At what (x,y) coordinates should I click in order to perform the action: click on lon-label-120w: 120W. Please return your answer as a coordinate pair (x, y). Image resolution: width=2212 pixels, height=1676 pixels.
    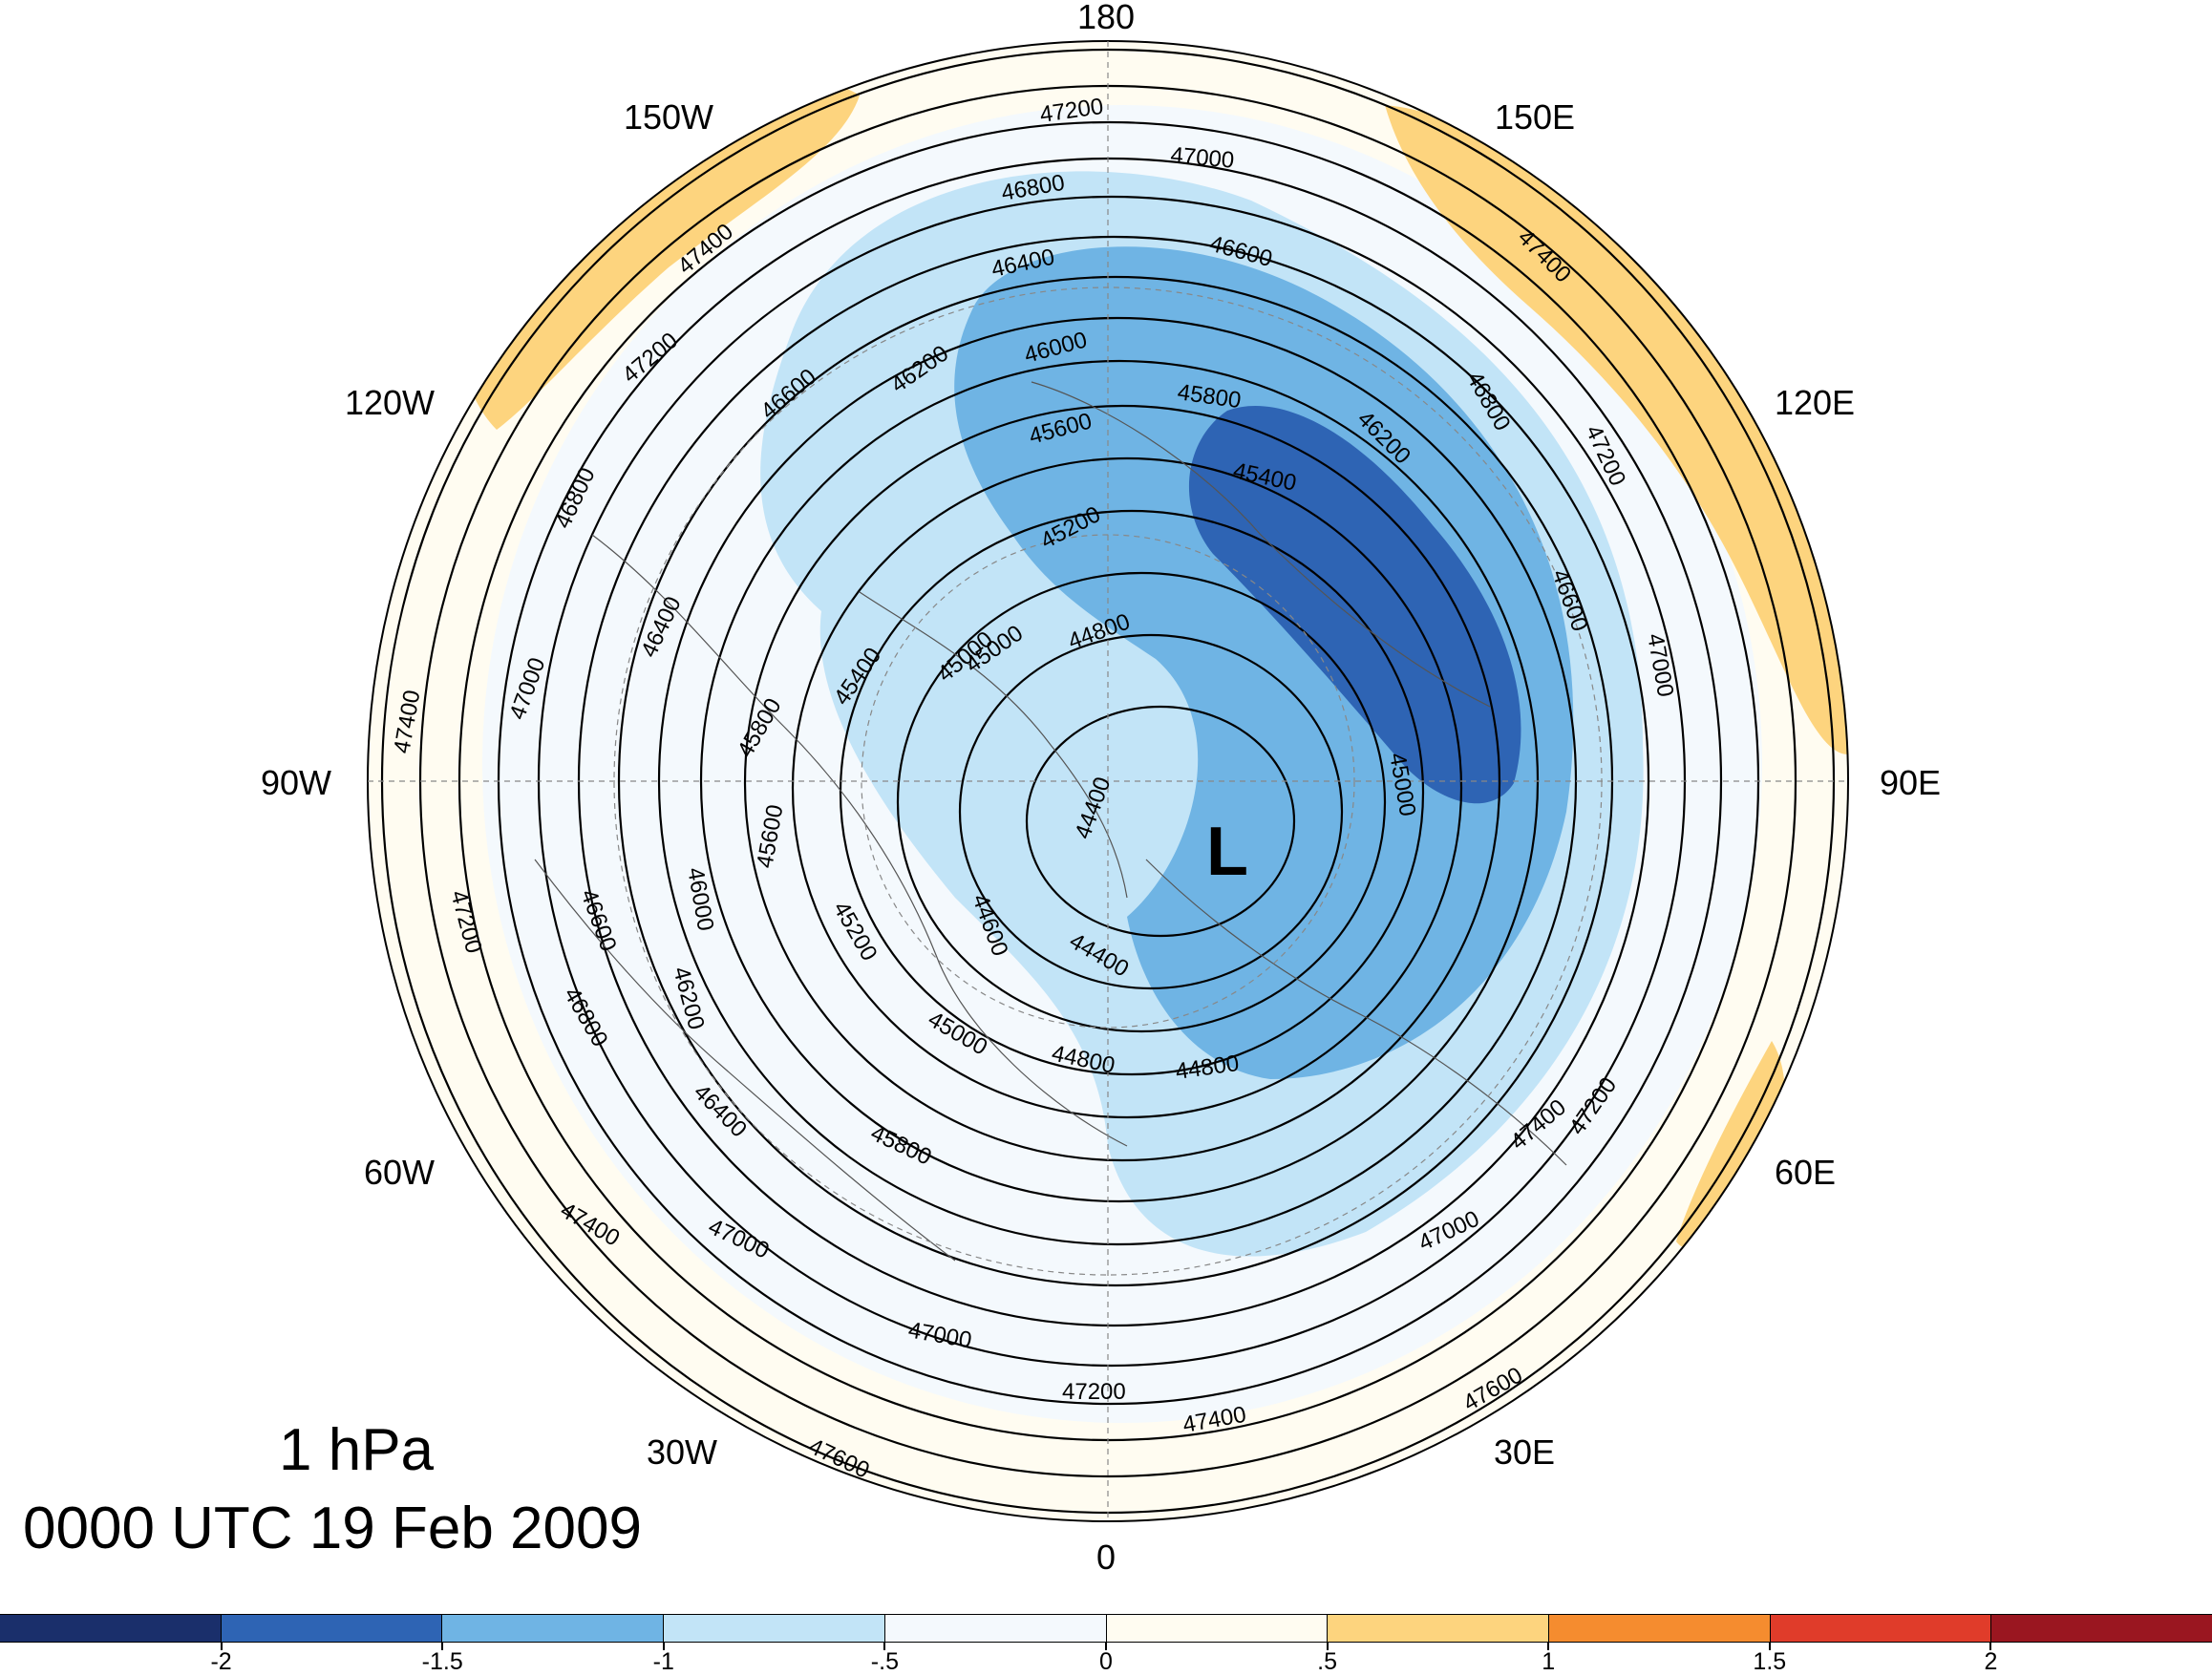
    Looking at the image, I should click on (390, 402).